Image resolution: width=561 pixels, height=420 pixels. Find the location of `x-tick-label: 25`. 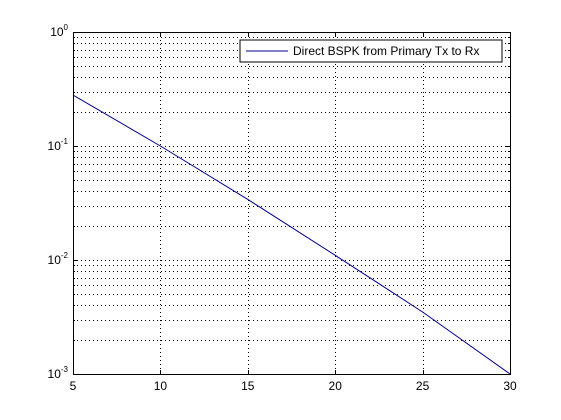

x-tick-label: 25 is located at coordinates (423, 386).